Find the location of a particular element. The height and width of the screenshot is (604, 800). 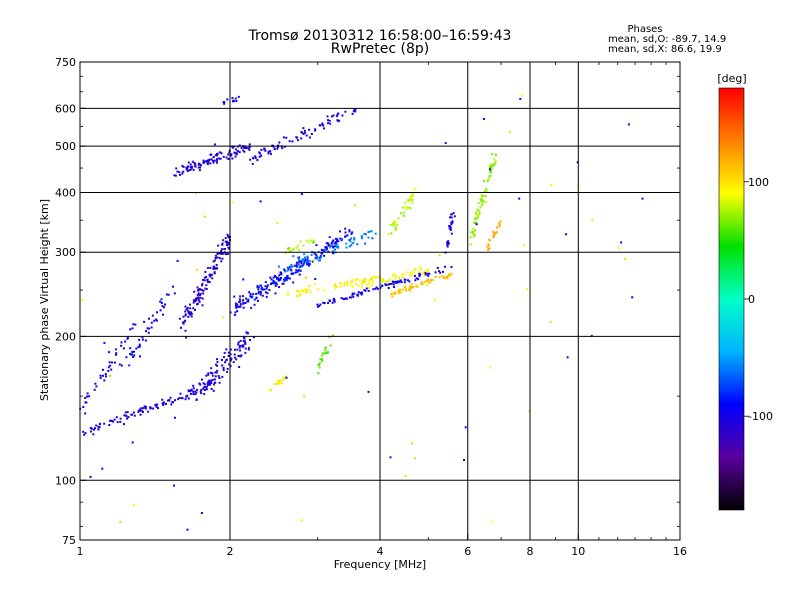

colorbar-label: [deg] is located at coordinates (731, 78).